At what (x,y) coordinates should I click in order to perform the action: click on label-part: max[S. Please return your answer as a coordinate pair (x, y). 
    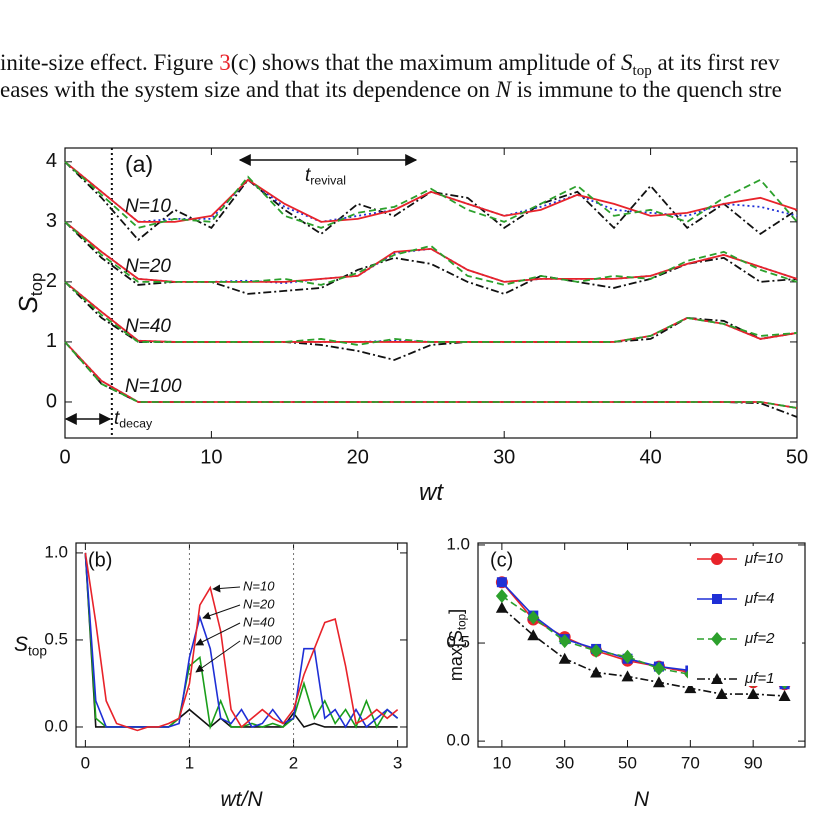
    Looking at the image, I should click on (456, 655).